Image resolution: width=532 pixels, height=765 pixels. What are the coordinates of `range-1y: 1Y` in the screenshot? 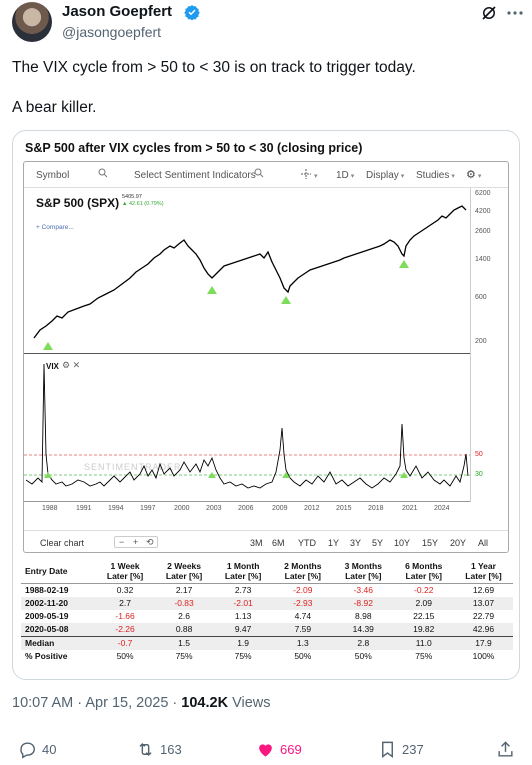 It's located at (334, 543).